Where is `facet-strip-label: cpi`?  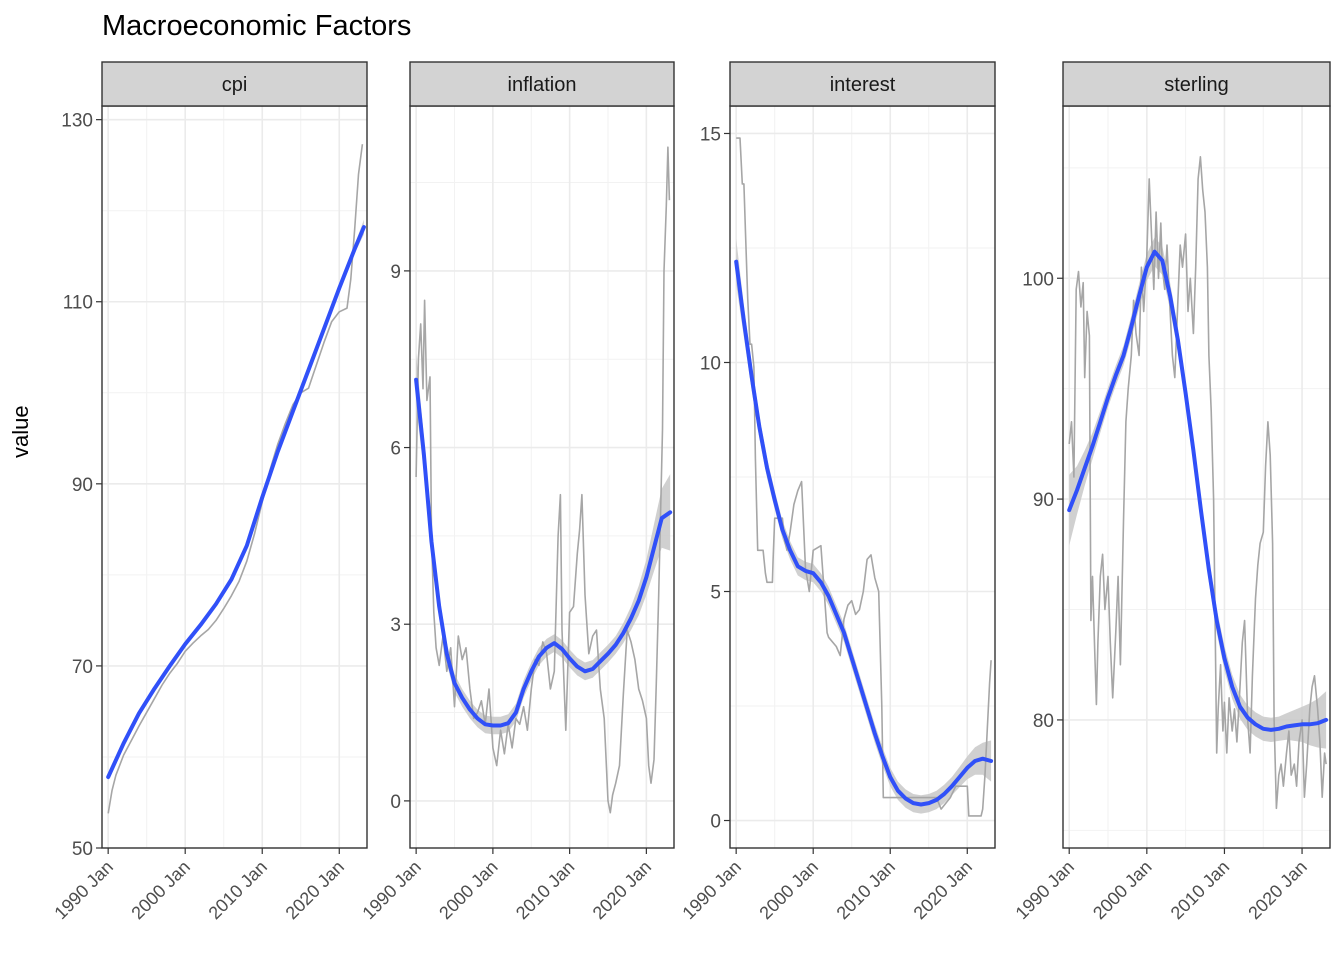 facet-strip-label: cpi is located at coordinates (235, 85).